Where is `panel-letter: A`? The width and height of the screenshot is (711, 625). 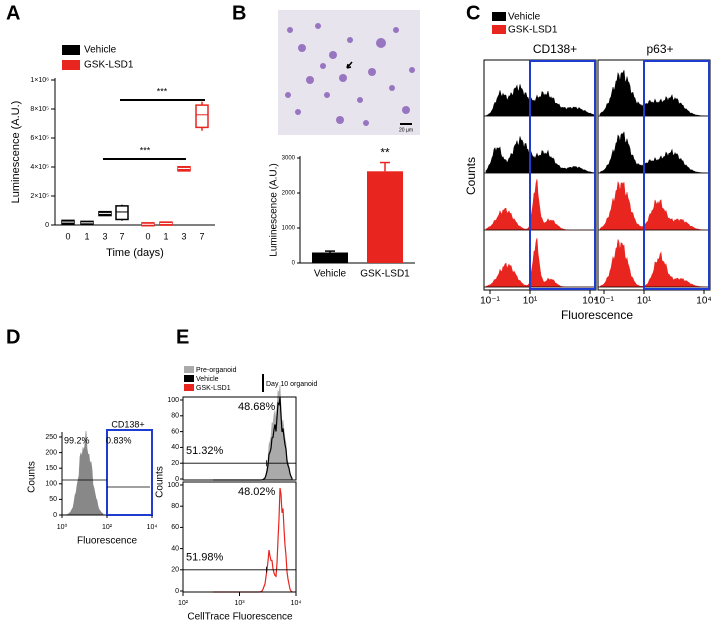
panel-letter: A is located at coordinates (13, 13).